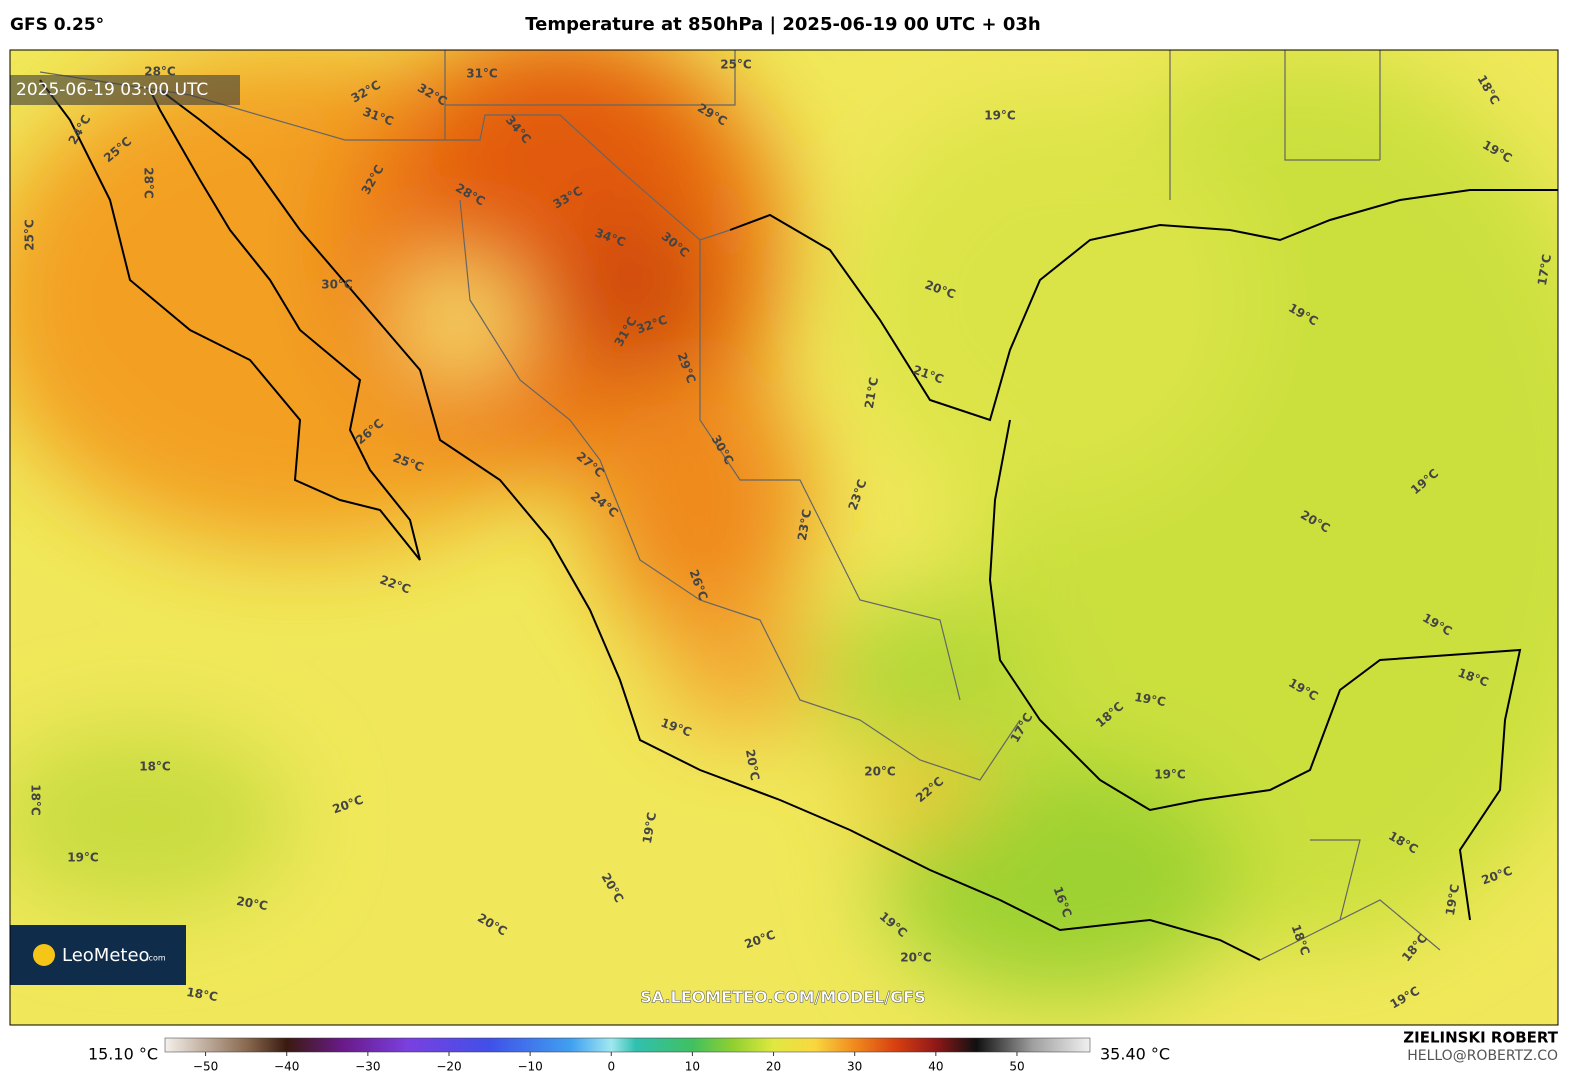  Describe the element at coordinates (935, 1067) in the screenshot. I see `colorbar-tick-label: 40` at that location.